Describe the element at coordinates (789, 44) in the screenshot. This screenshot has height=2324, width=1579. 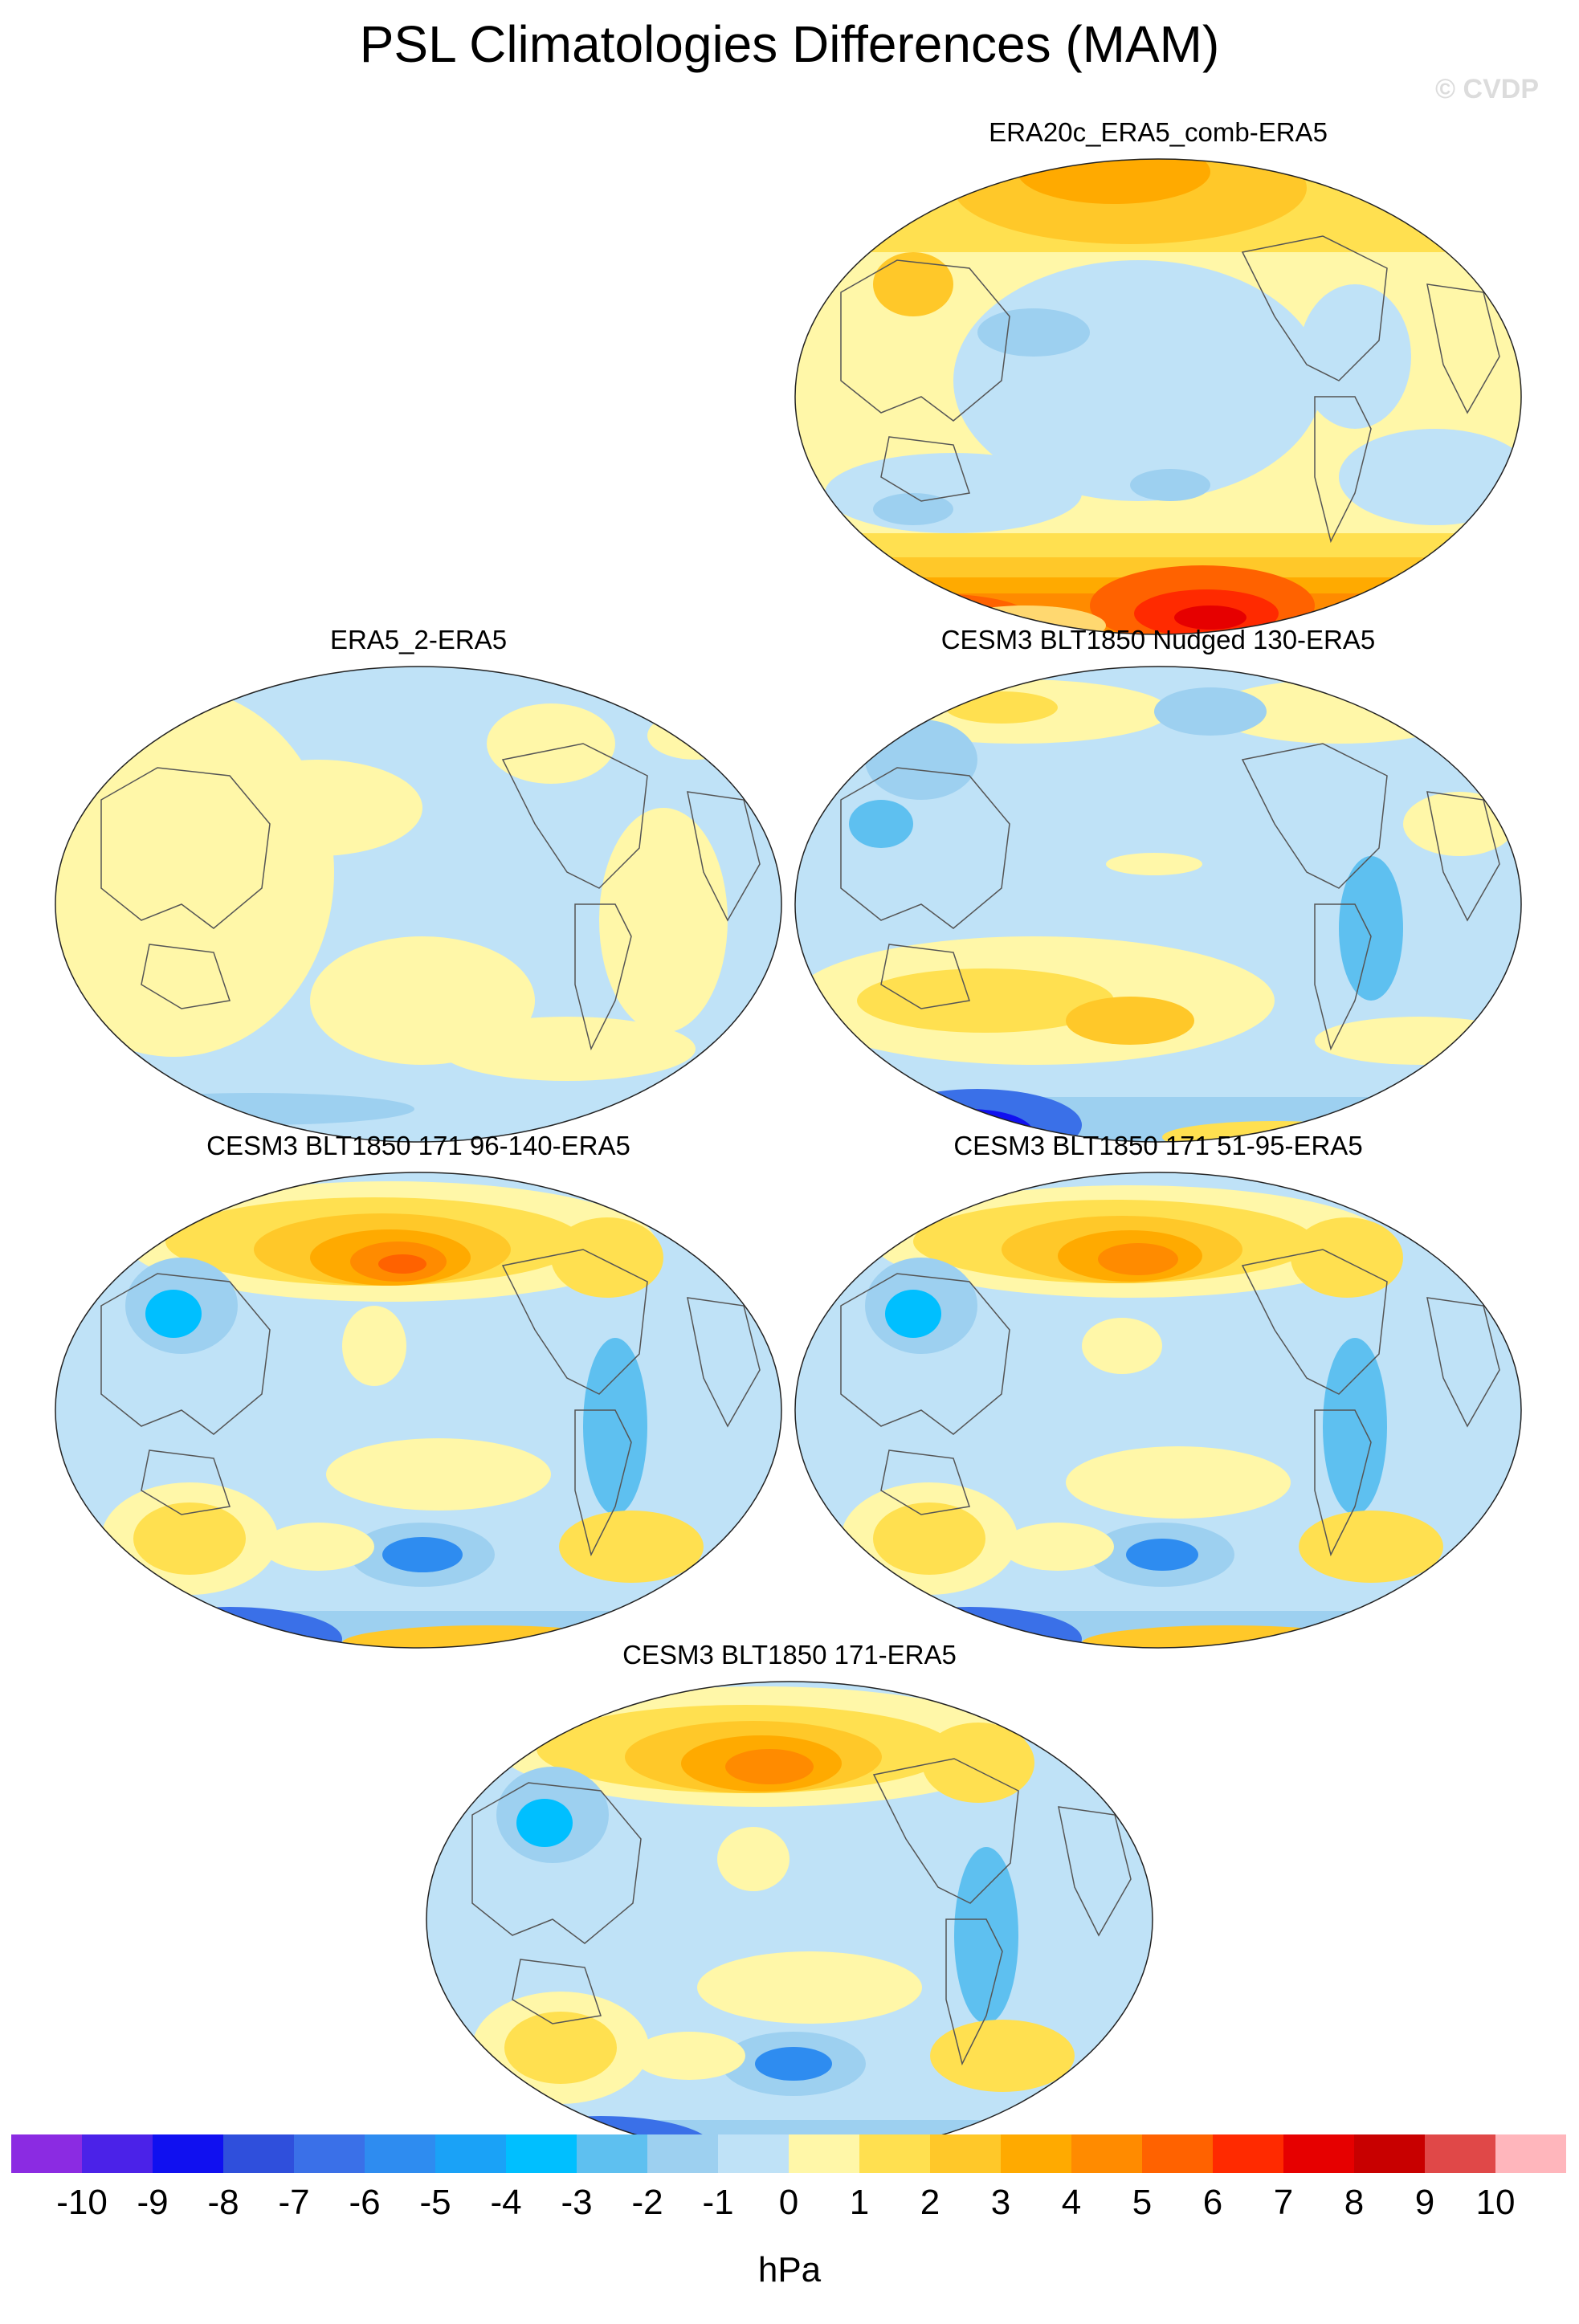
I see `figure-title: PSL Climatologies Differences (MAM)` at that location.